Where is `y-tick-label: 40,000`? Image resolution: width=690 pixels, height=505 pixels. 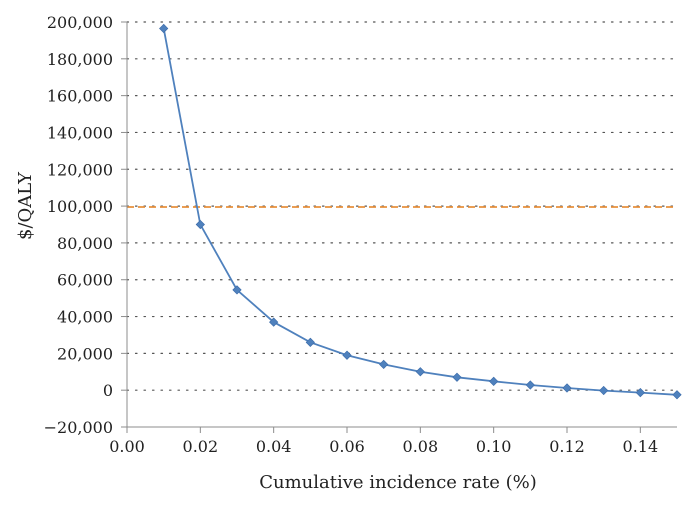
y-tick-label: 40,000 is located at coordinates (85, 317).